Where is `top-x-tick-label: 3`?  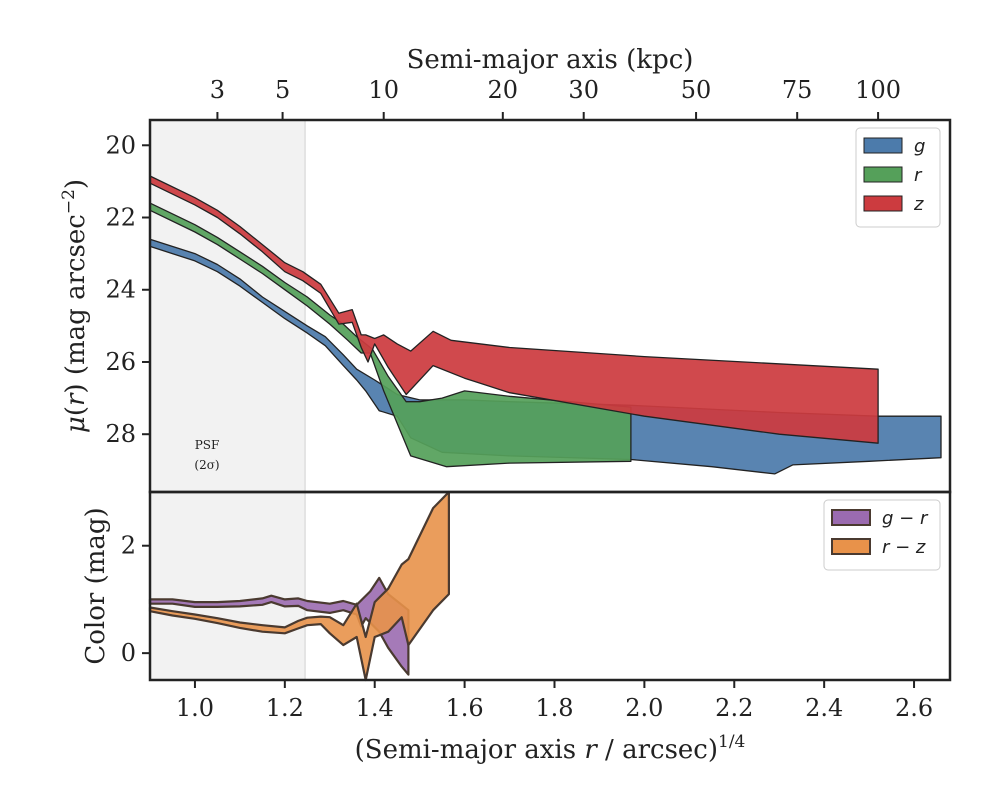
top-x-tick-label: 3 is located at coordinates (217, 90).